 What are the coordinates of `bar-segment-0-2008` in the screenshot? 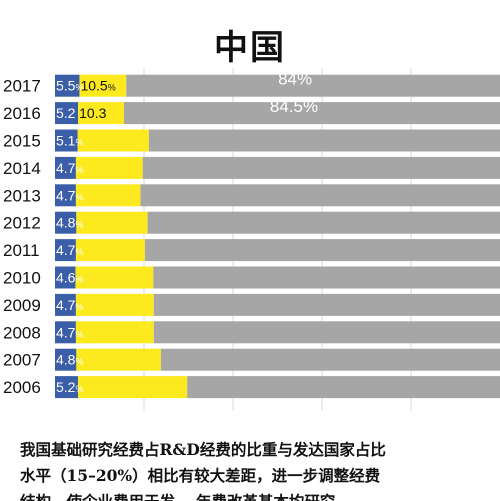 It's located at (65, 332).